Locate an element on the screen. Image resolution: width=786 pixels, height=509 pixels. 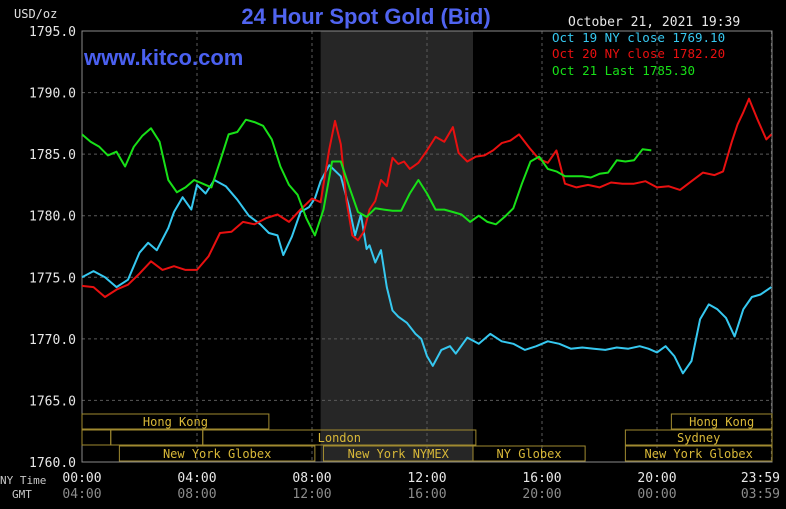
x-tick-label-gmt: 20:00 is located at coordinates (541, 494).